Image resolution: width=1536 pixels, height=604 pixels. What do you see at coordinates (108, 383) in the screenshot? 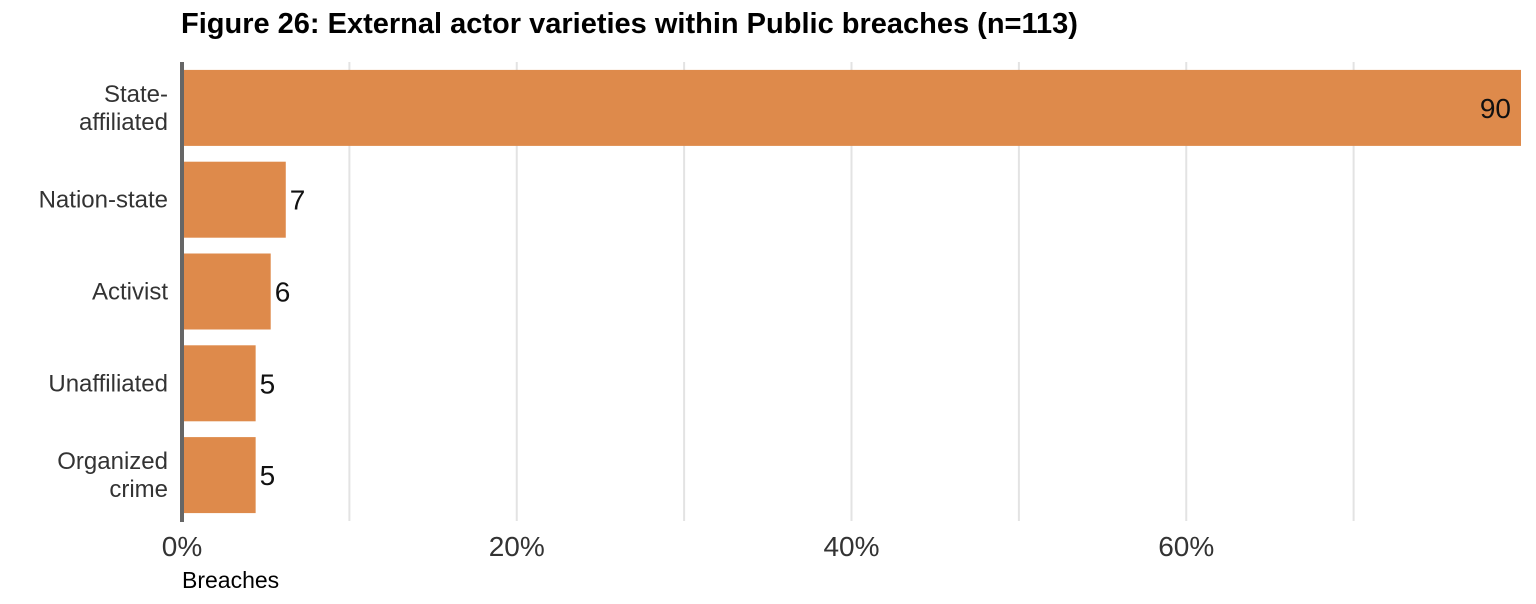
I see `category-label: Unaffiliated` at bounding box center [108, 383].